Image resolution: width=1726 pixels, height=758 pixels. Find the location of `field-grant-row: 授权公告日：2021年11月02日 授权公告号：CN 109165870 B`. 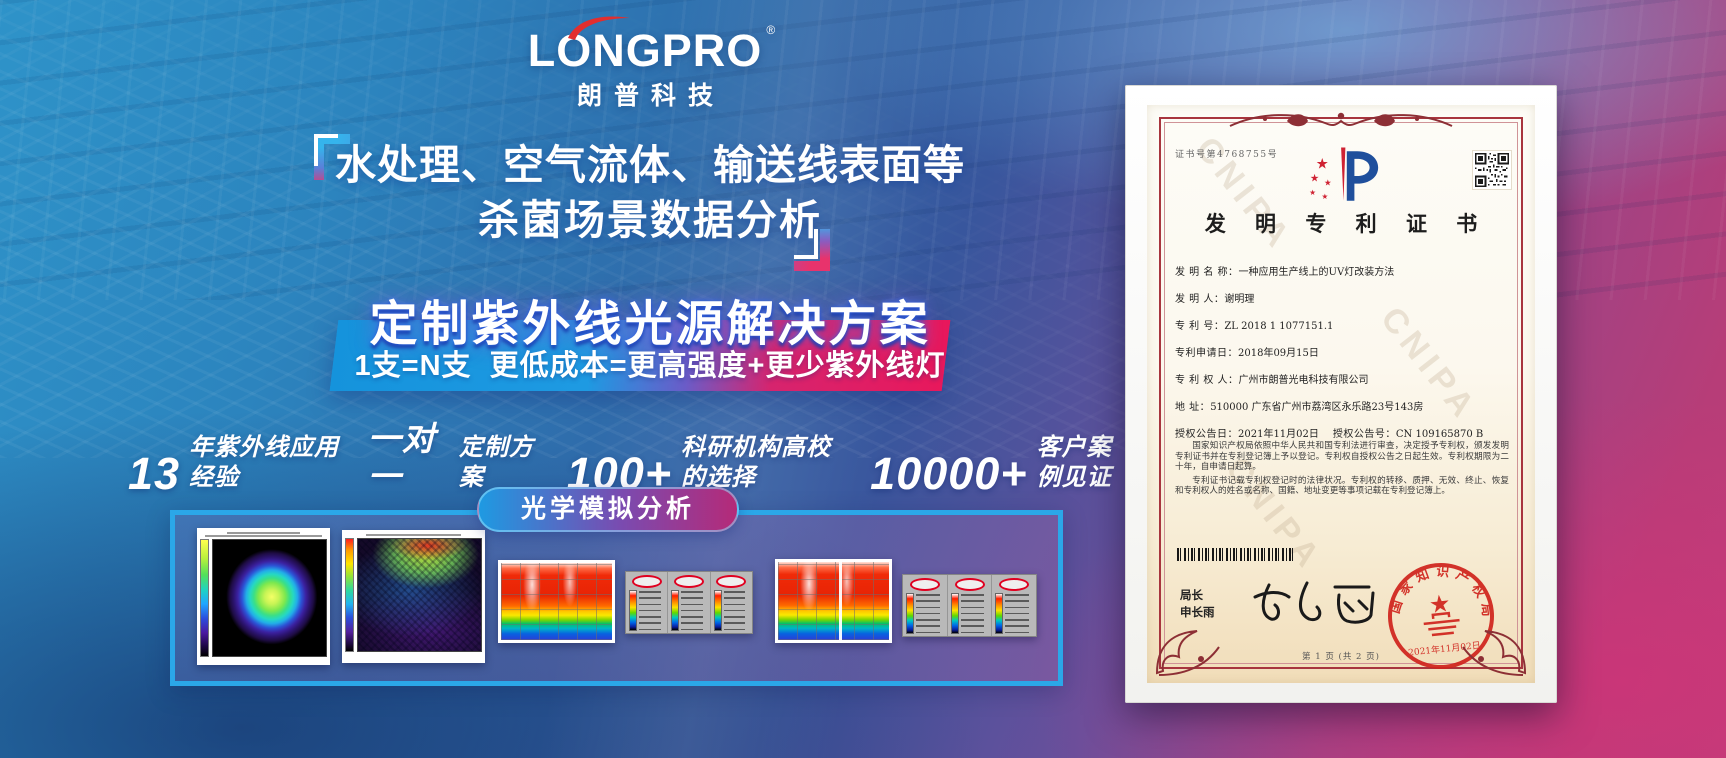

field-grant-row: 授权公告日：2021年11月02日 授权公告号：CN 109165870 B is located at coordinates (1342, 434).